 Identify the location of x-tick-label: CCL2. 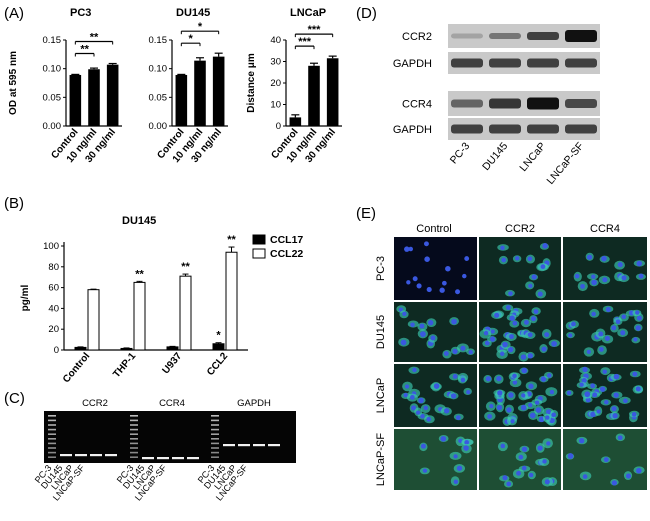
(217, 364).